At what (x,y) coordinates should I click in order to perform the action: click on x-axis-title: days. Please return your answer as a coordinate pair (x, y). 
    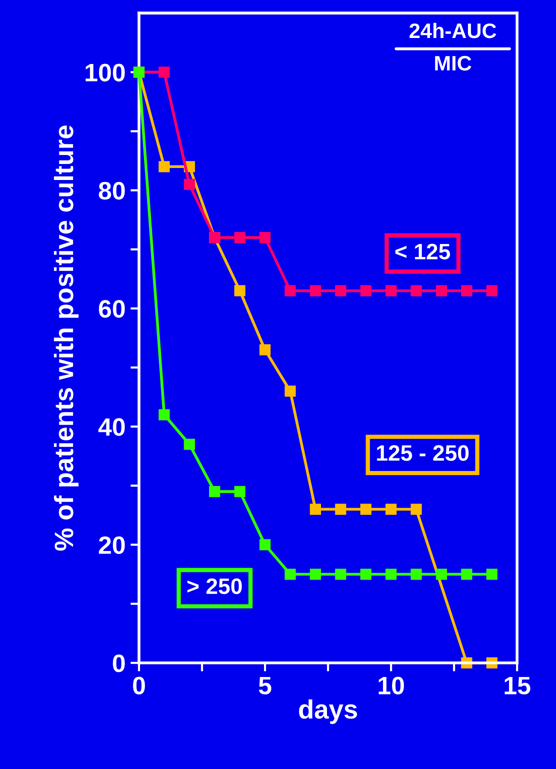
    Looking at the image, I should click on (328, 711).